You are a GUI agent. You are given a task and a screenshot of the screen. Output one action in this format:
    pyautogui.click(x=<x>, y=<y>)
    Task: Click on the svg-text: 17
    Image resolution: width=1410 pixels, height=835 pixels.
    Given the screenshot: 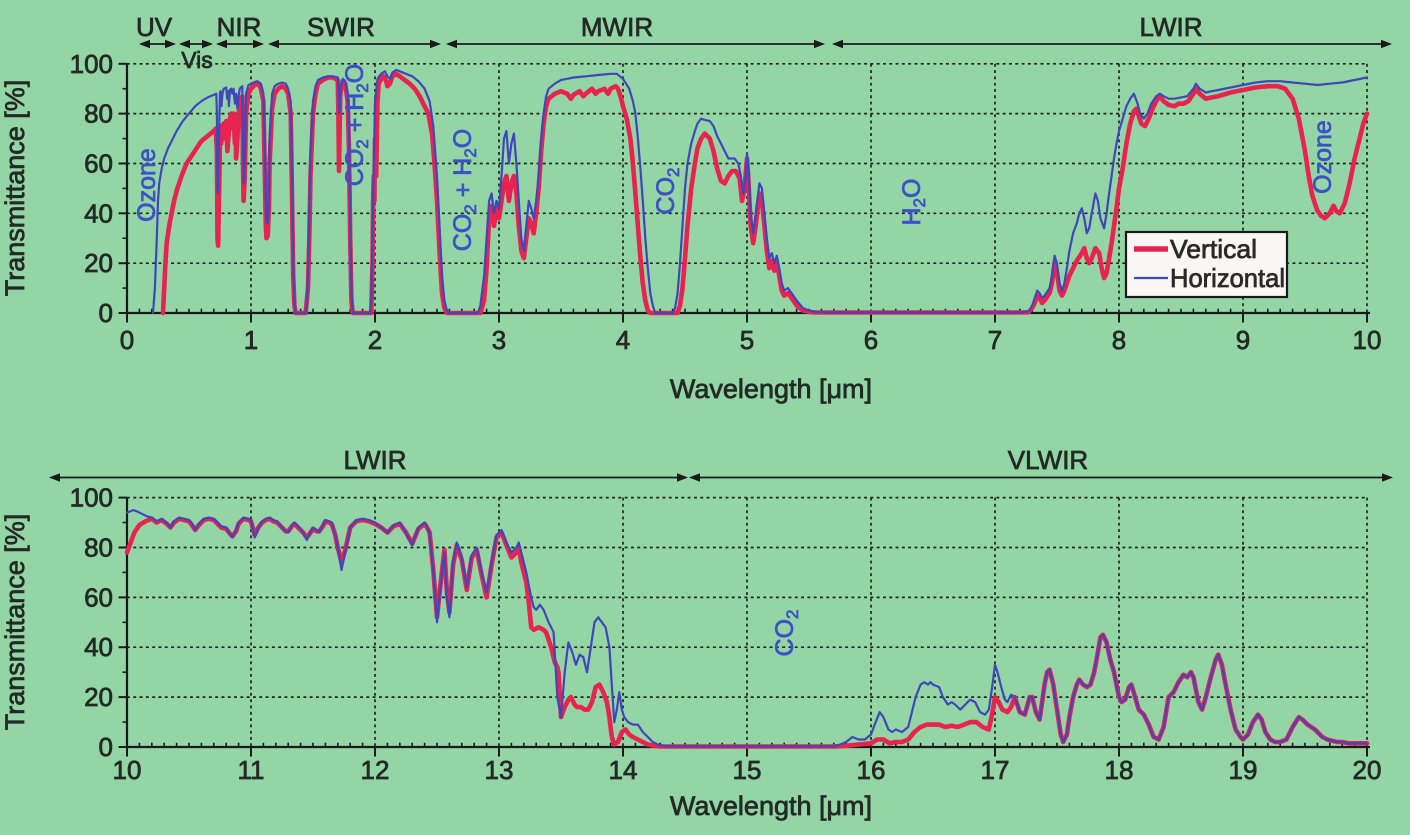 What is the action you would take?
    pyautogui.click(x=995, y=770)
    